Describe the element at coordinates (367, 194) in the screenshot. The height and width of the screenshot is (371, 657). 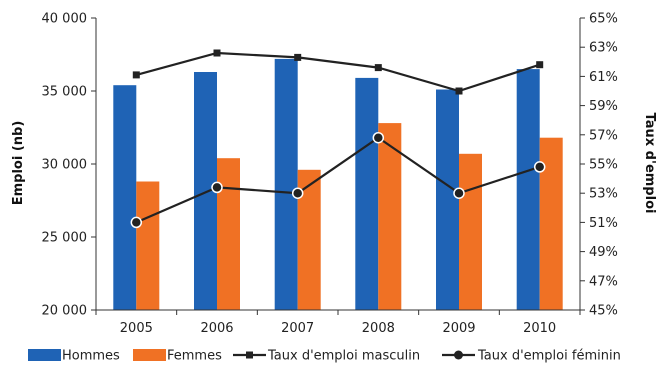
I see `bar-hommes-2008` at that location.